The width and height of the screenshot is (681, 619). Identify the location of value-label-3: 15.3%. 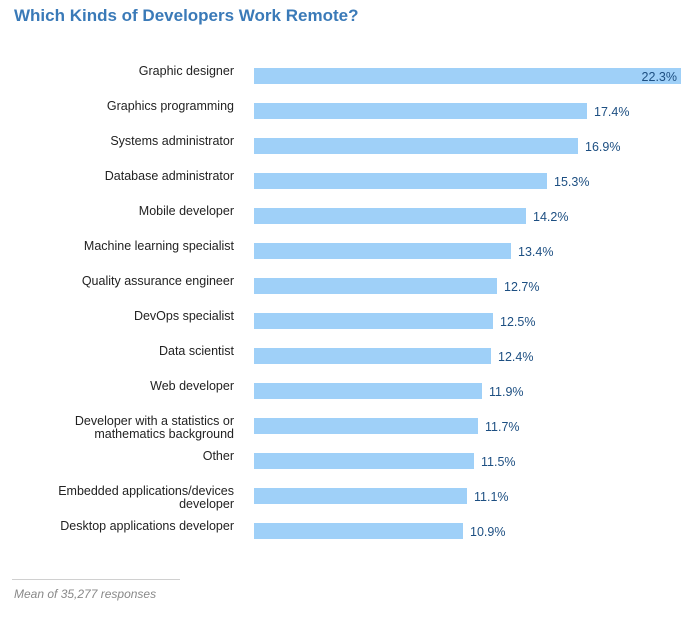
(571, 182).